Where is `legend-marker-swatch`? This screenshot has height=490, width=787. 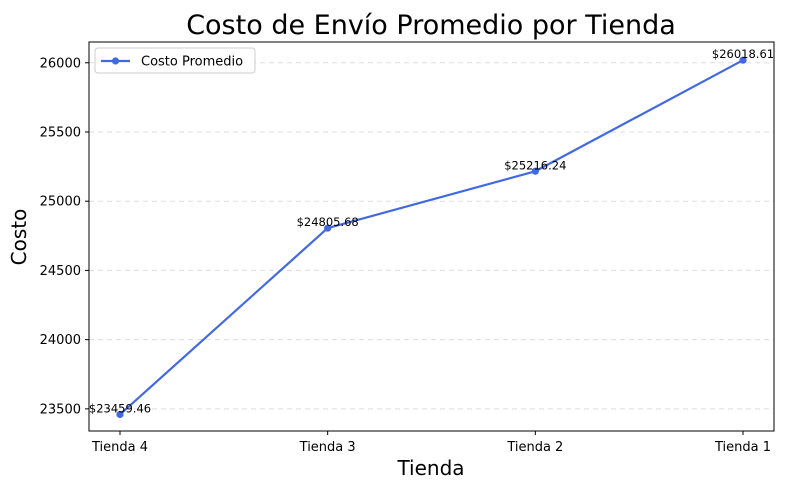 legend-marker-swatch is located at coordinates (115, 61).